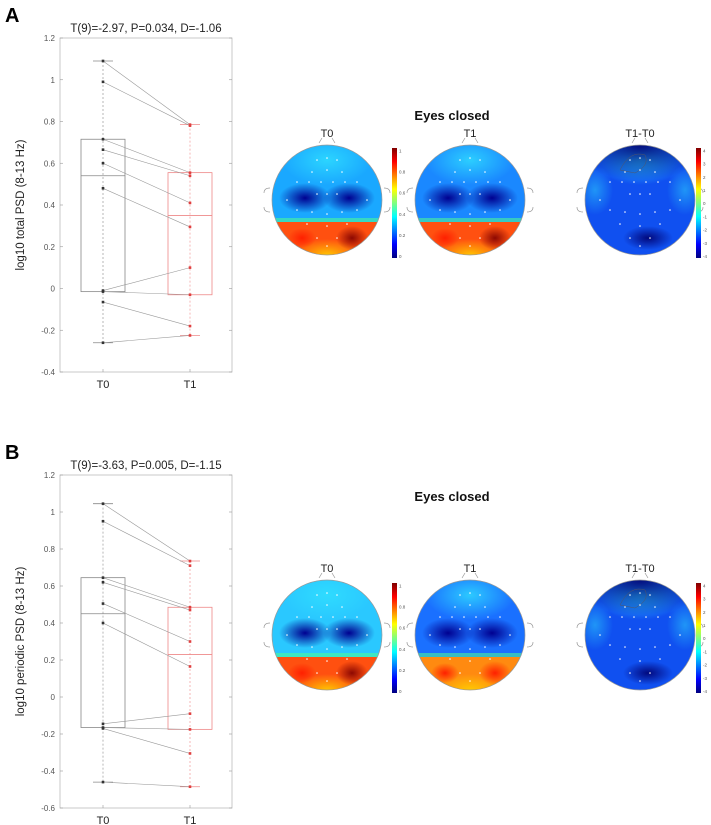 The height and width of the screenshot is (825, 711). I want to click on topomap-title: T0, so click(327, 569).